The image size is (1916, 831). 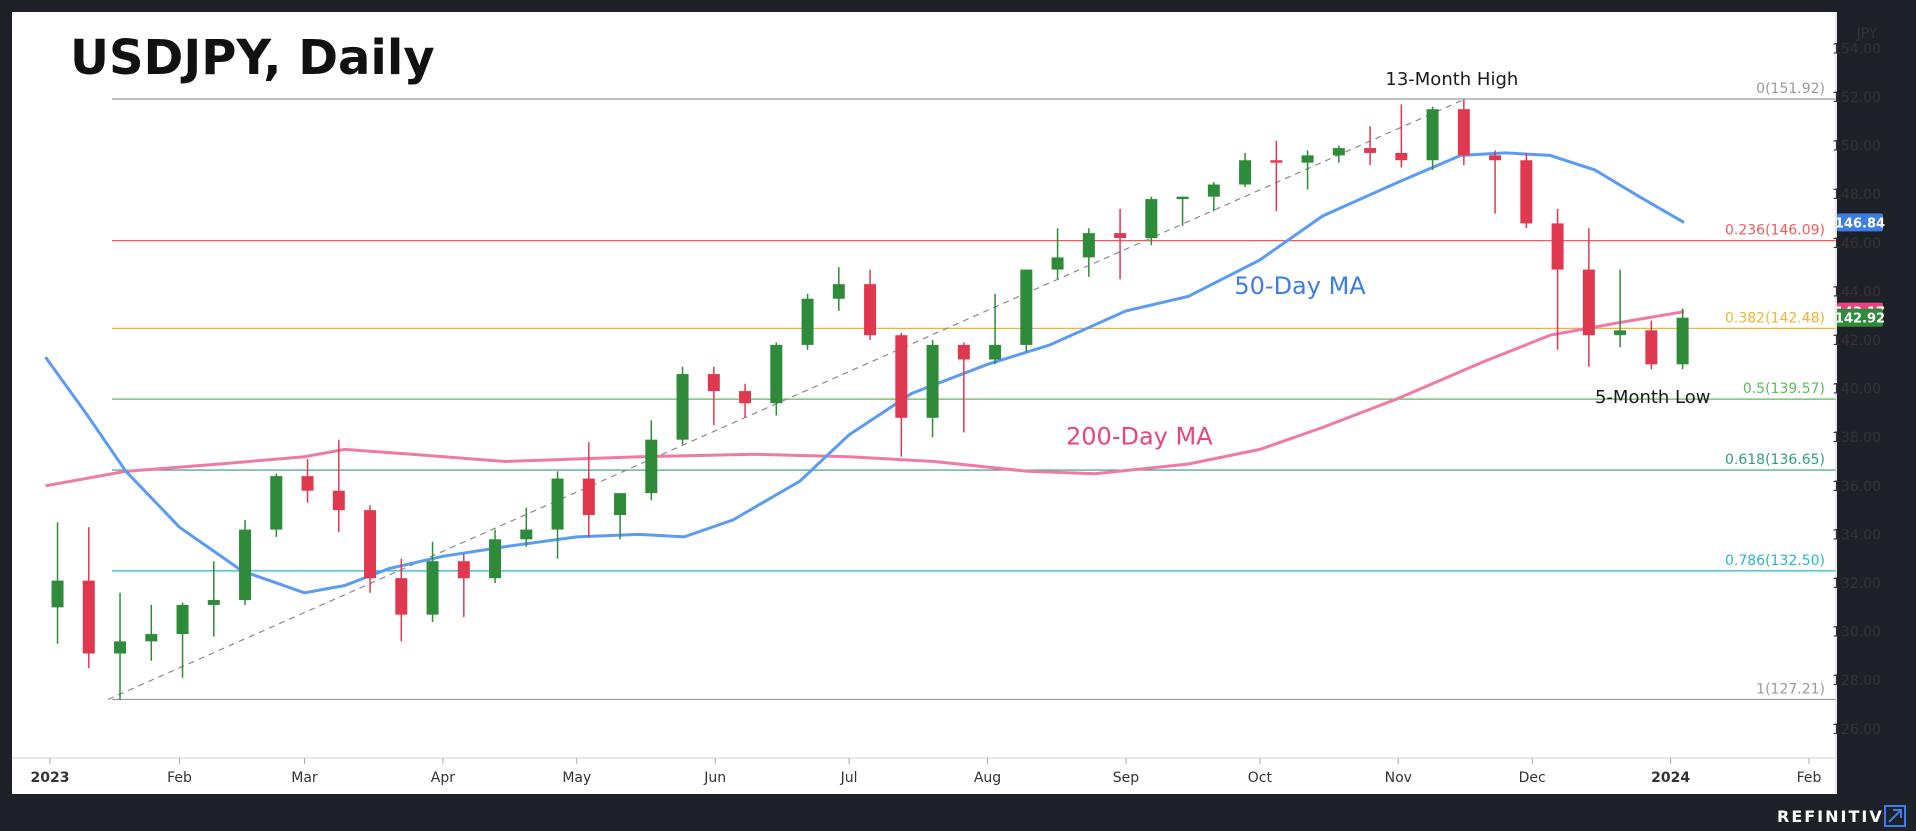 What do you see at coordinates (1895, 816) in the screenshot?
I see `brand-logo-icon` at bounding box center [1895, 816].